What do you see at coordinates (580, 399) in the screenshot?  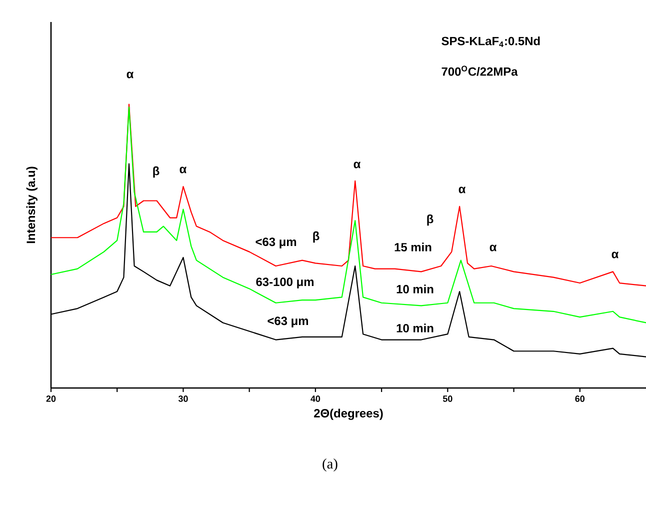 I see `x-tick-label: 60` at bounding box center [580, 399].